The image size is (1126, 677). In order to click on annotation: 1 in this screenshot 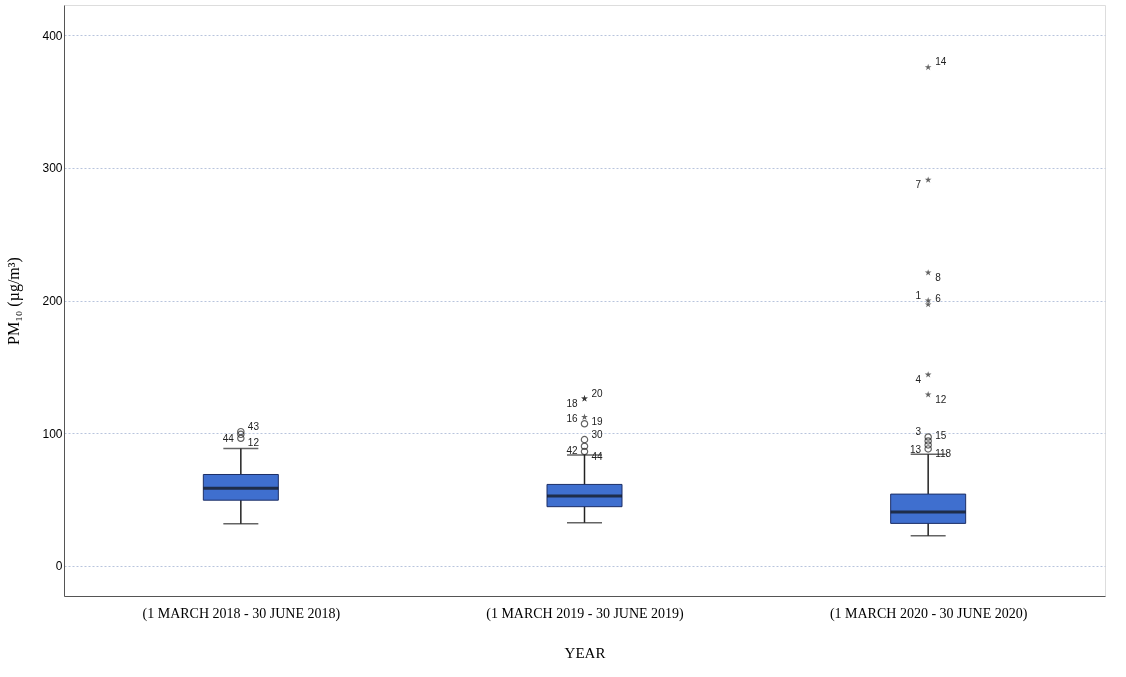, I will do `click(918, 295)`.